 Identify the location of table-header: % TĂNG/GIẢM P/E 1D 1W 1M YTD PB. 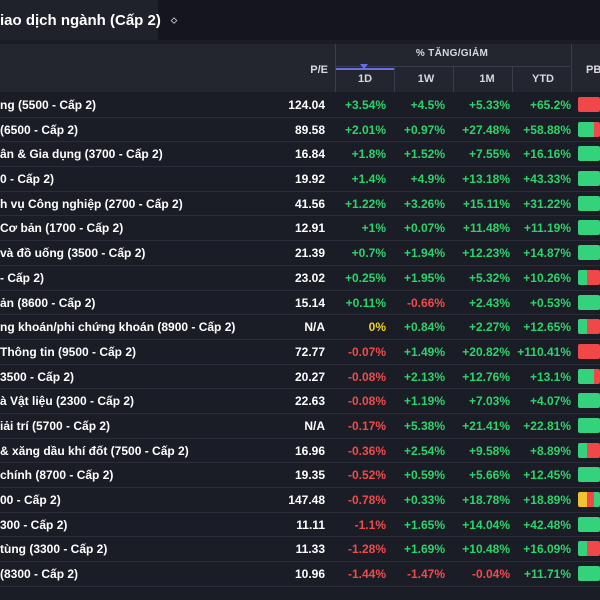
(300, 68).